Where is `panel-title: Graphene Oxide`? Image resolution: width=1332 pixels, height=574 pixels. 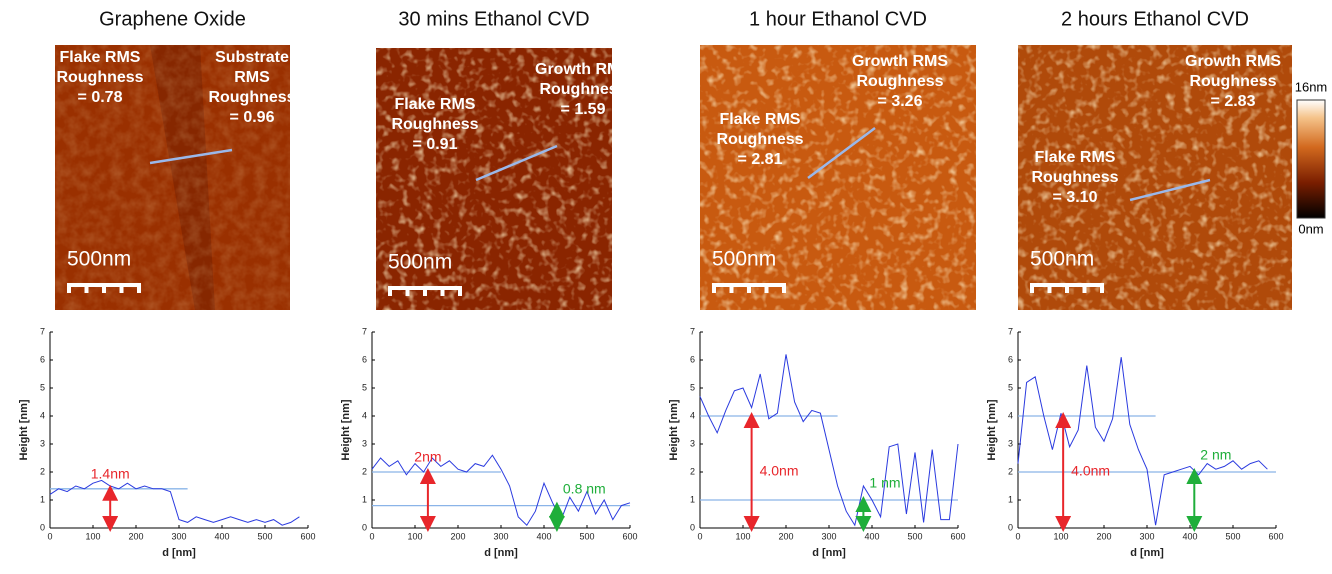 panel-title: Graphene Oxide is located at coordinates (172, 19).